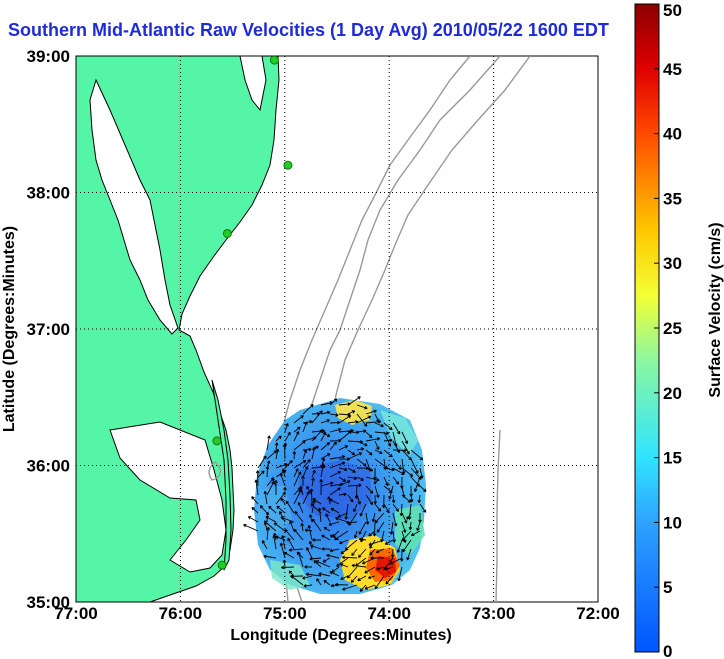  I want to click on colorbar-tick-label: 35, so click(672, 198).